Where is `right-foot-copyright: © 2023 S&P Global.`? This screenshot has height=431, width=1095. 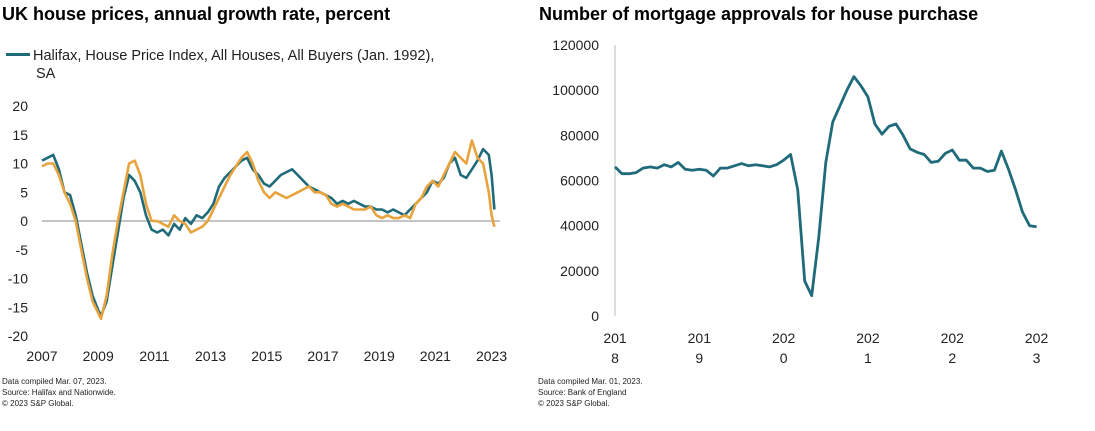 right-foot-copyright: © 2023 S&P Global. is located at coordinates (574, 403).